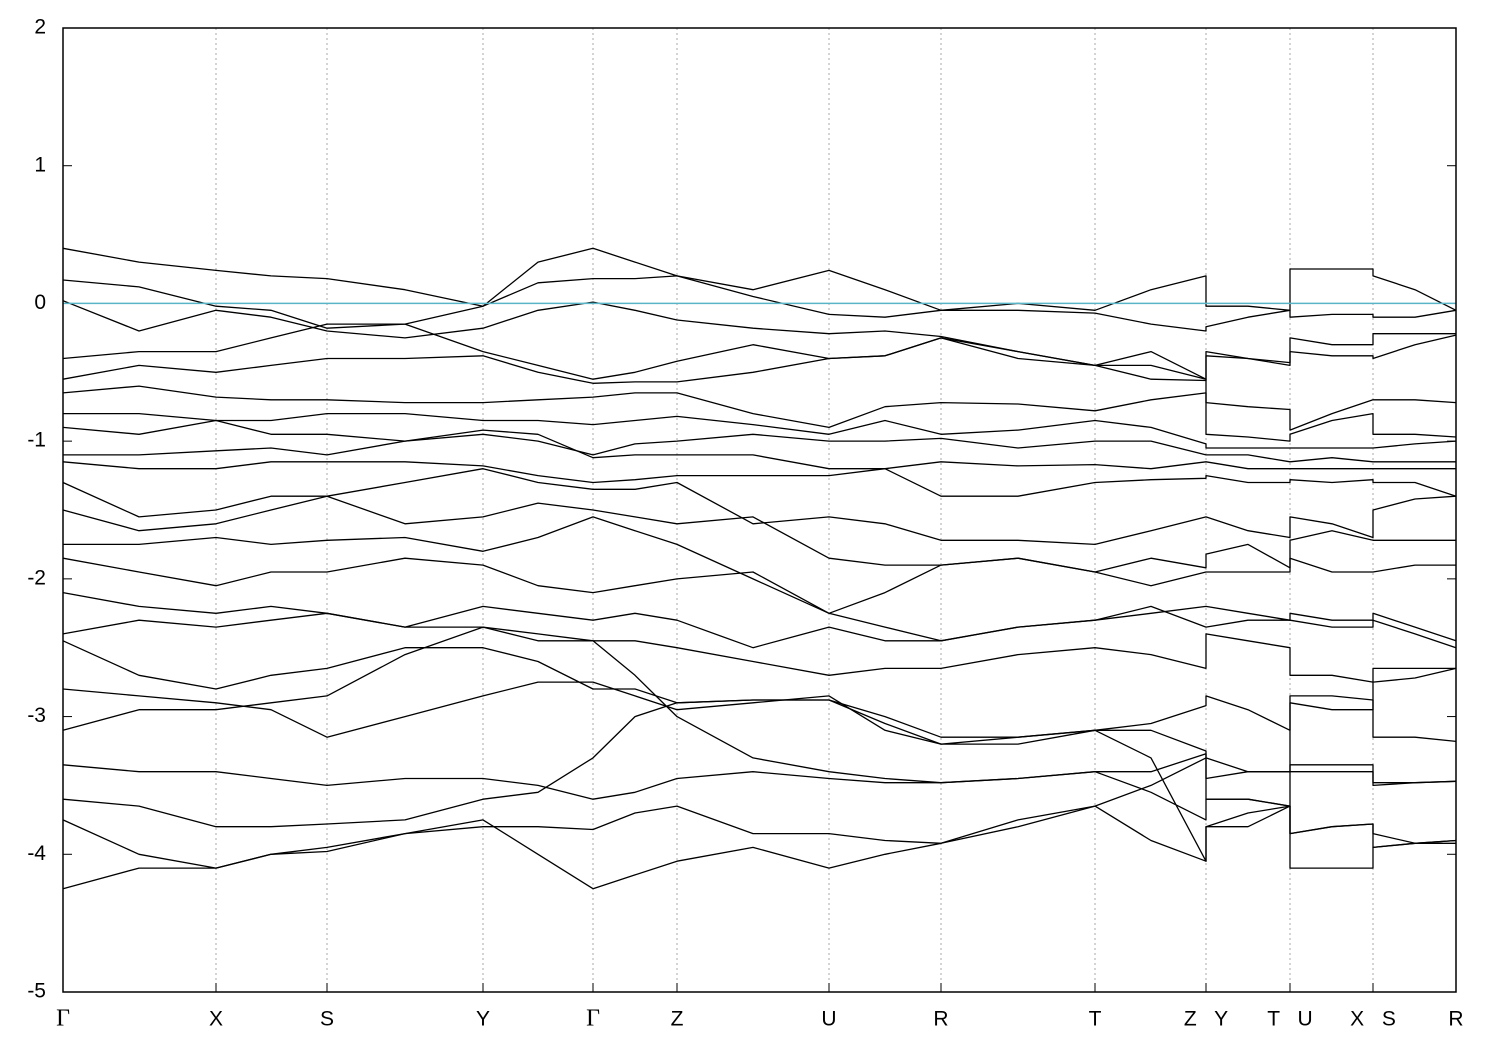 The width and height of the screenshot is (1500, 1050). What do you see at coordinates (36, 440) in the screenshot?
I see `y-tick-label: -1` at bounding box center [36, 440].